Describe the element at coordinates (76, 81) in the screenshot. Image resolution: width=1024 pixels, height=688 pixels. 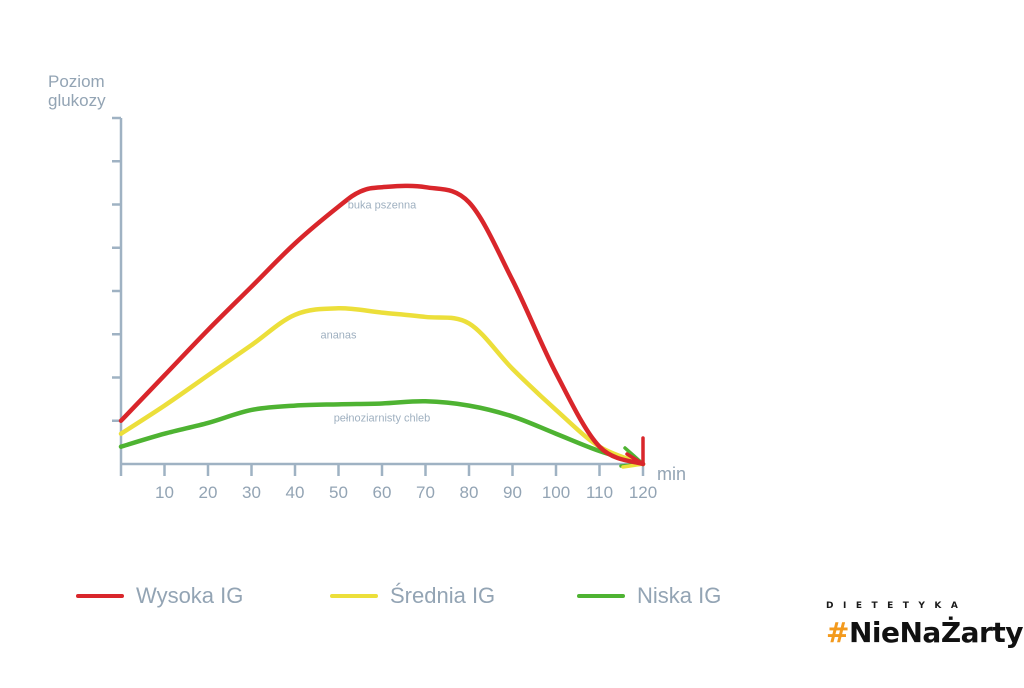
I see `y-axis-label-line-1: Poziom` at that location.